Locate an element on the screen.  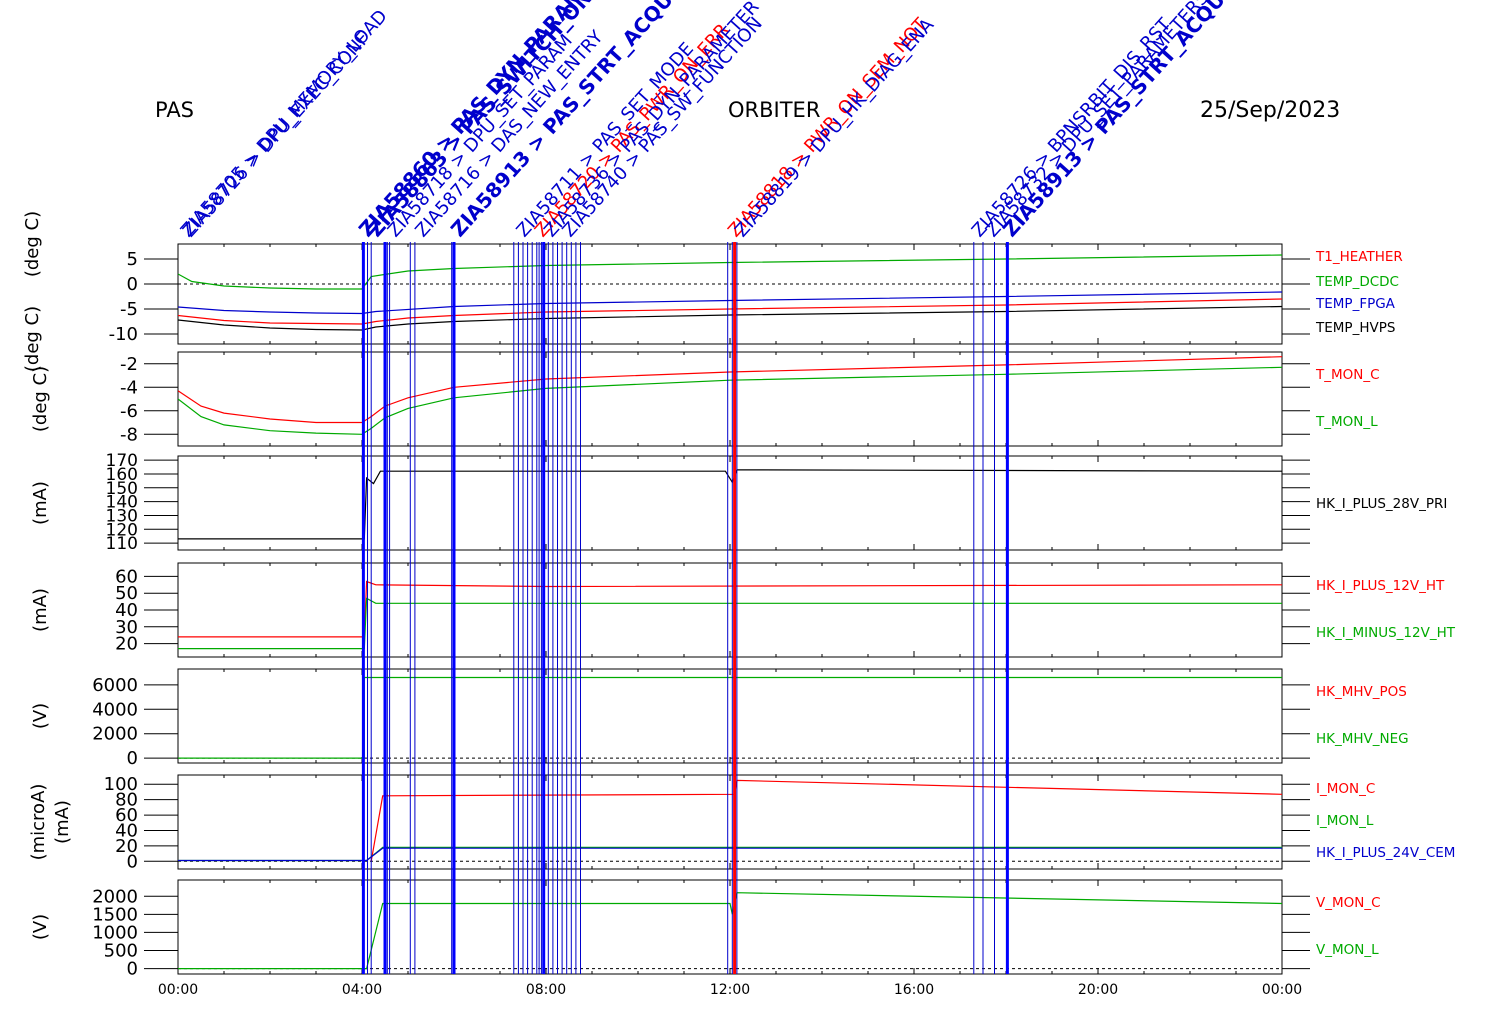
legend-hk-mhv-pos: HK_MHV_POS is located at coordinates (1361, 692).